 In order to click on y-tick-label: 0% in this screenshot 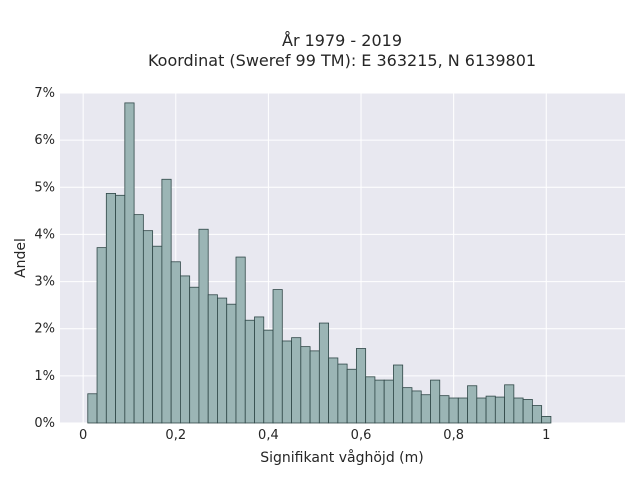, I will do `click(44, 423)`.